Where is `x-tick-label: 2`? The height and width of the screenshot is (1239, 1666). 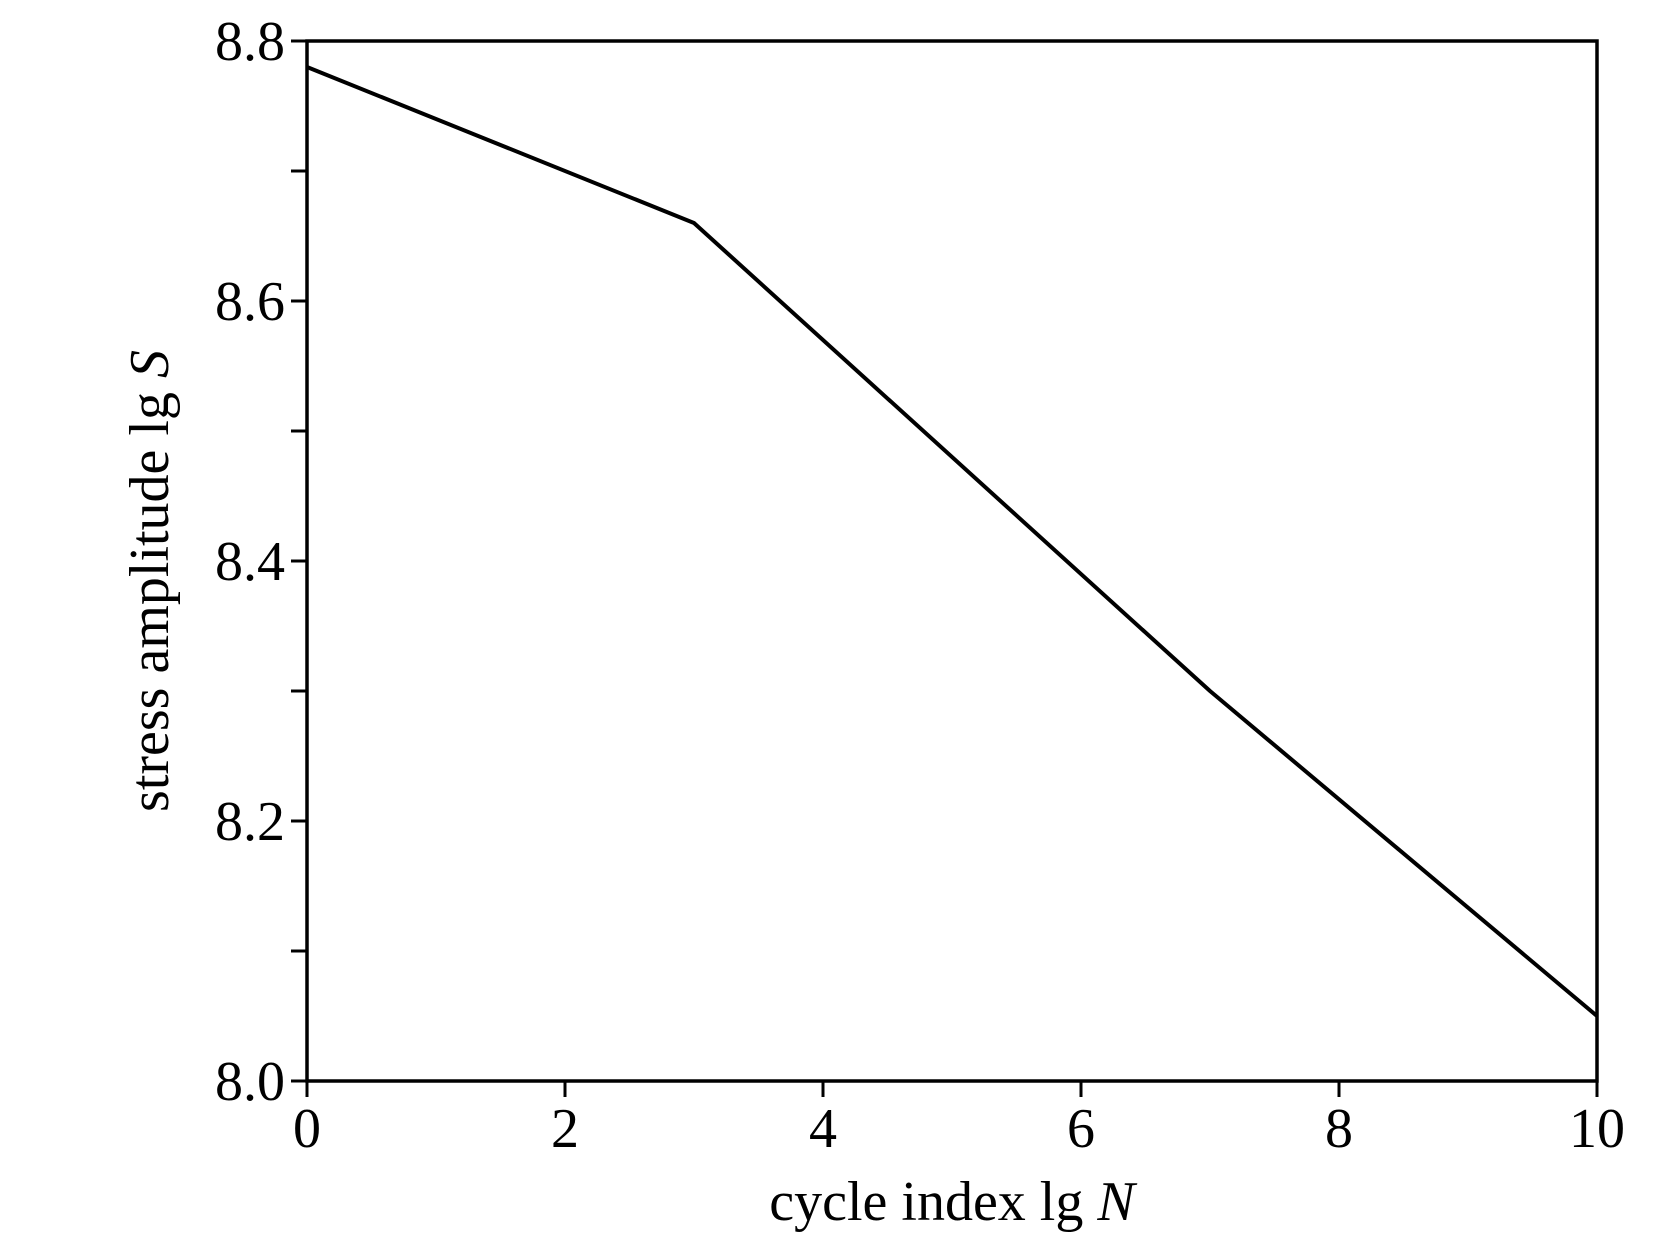 x-tick-label: 2 is located at coordinates (565, 1129).